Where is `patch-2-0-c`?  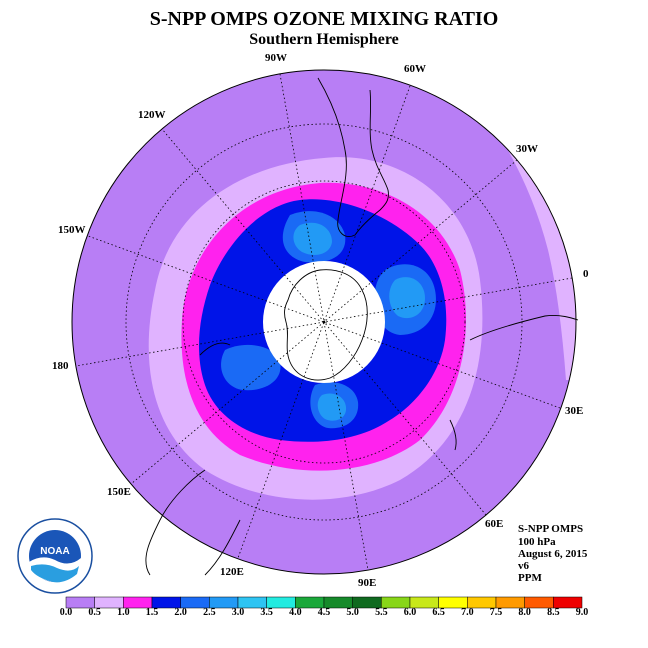
patch-2-0-c is located at coordinates (251, 367).